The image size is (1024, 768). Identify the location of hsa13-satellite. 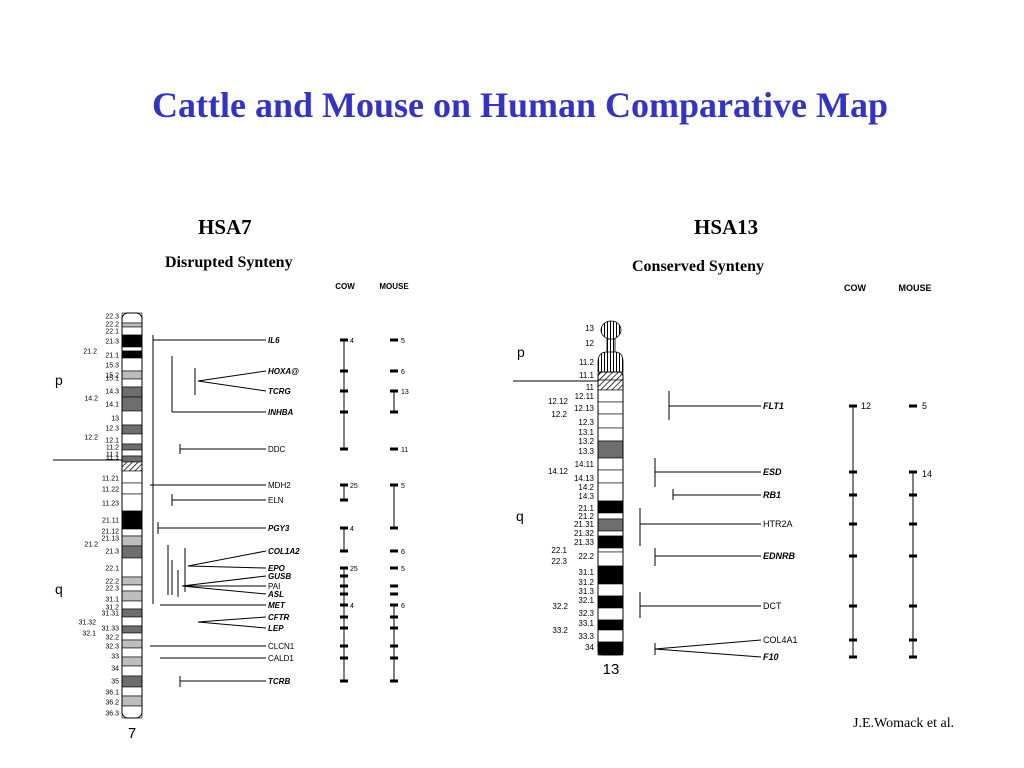
(611, 330).